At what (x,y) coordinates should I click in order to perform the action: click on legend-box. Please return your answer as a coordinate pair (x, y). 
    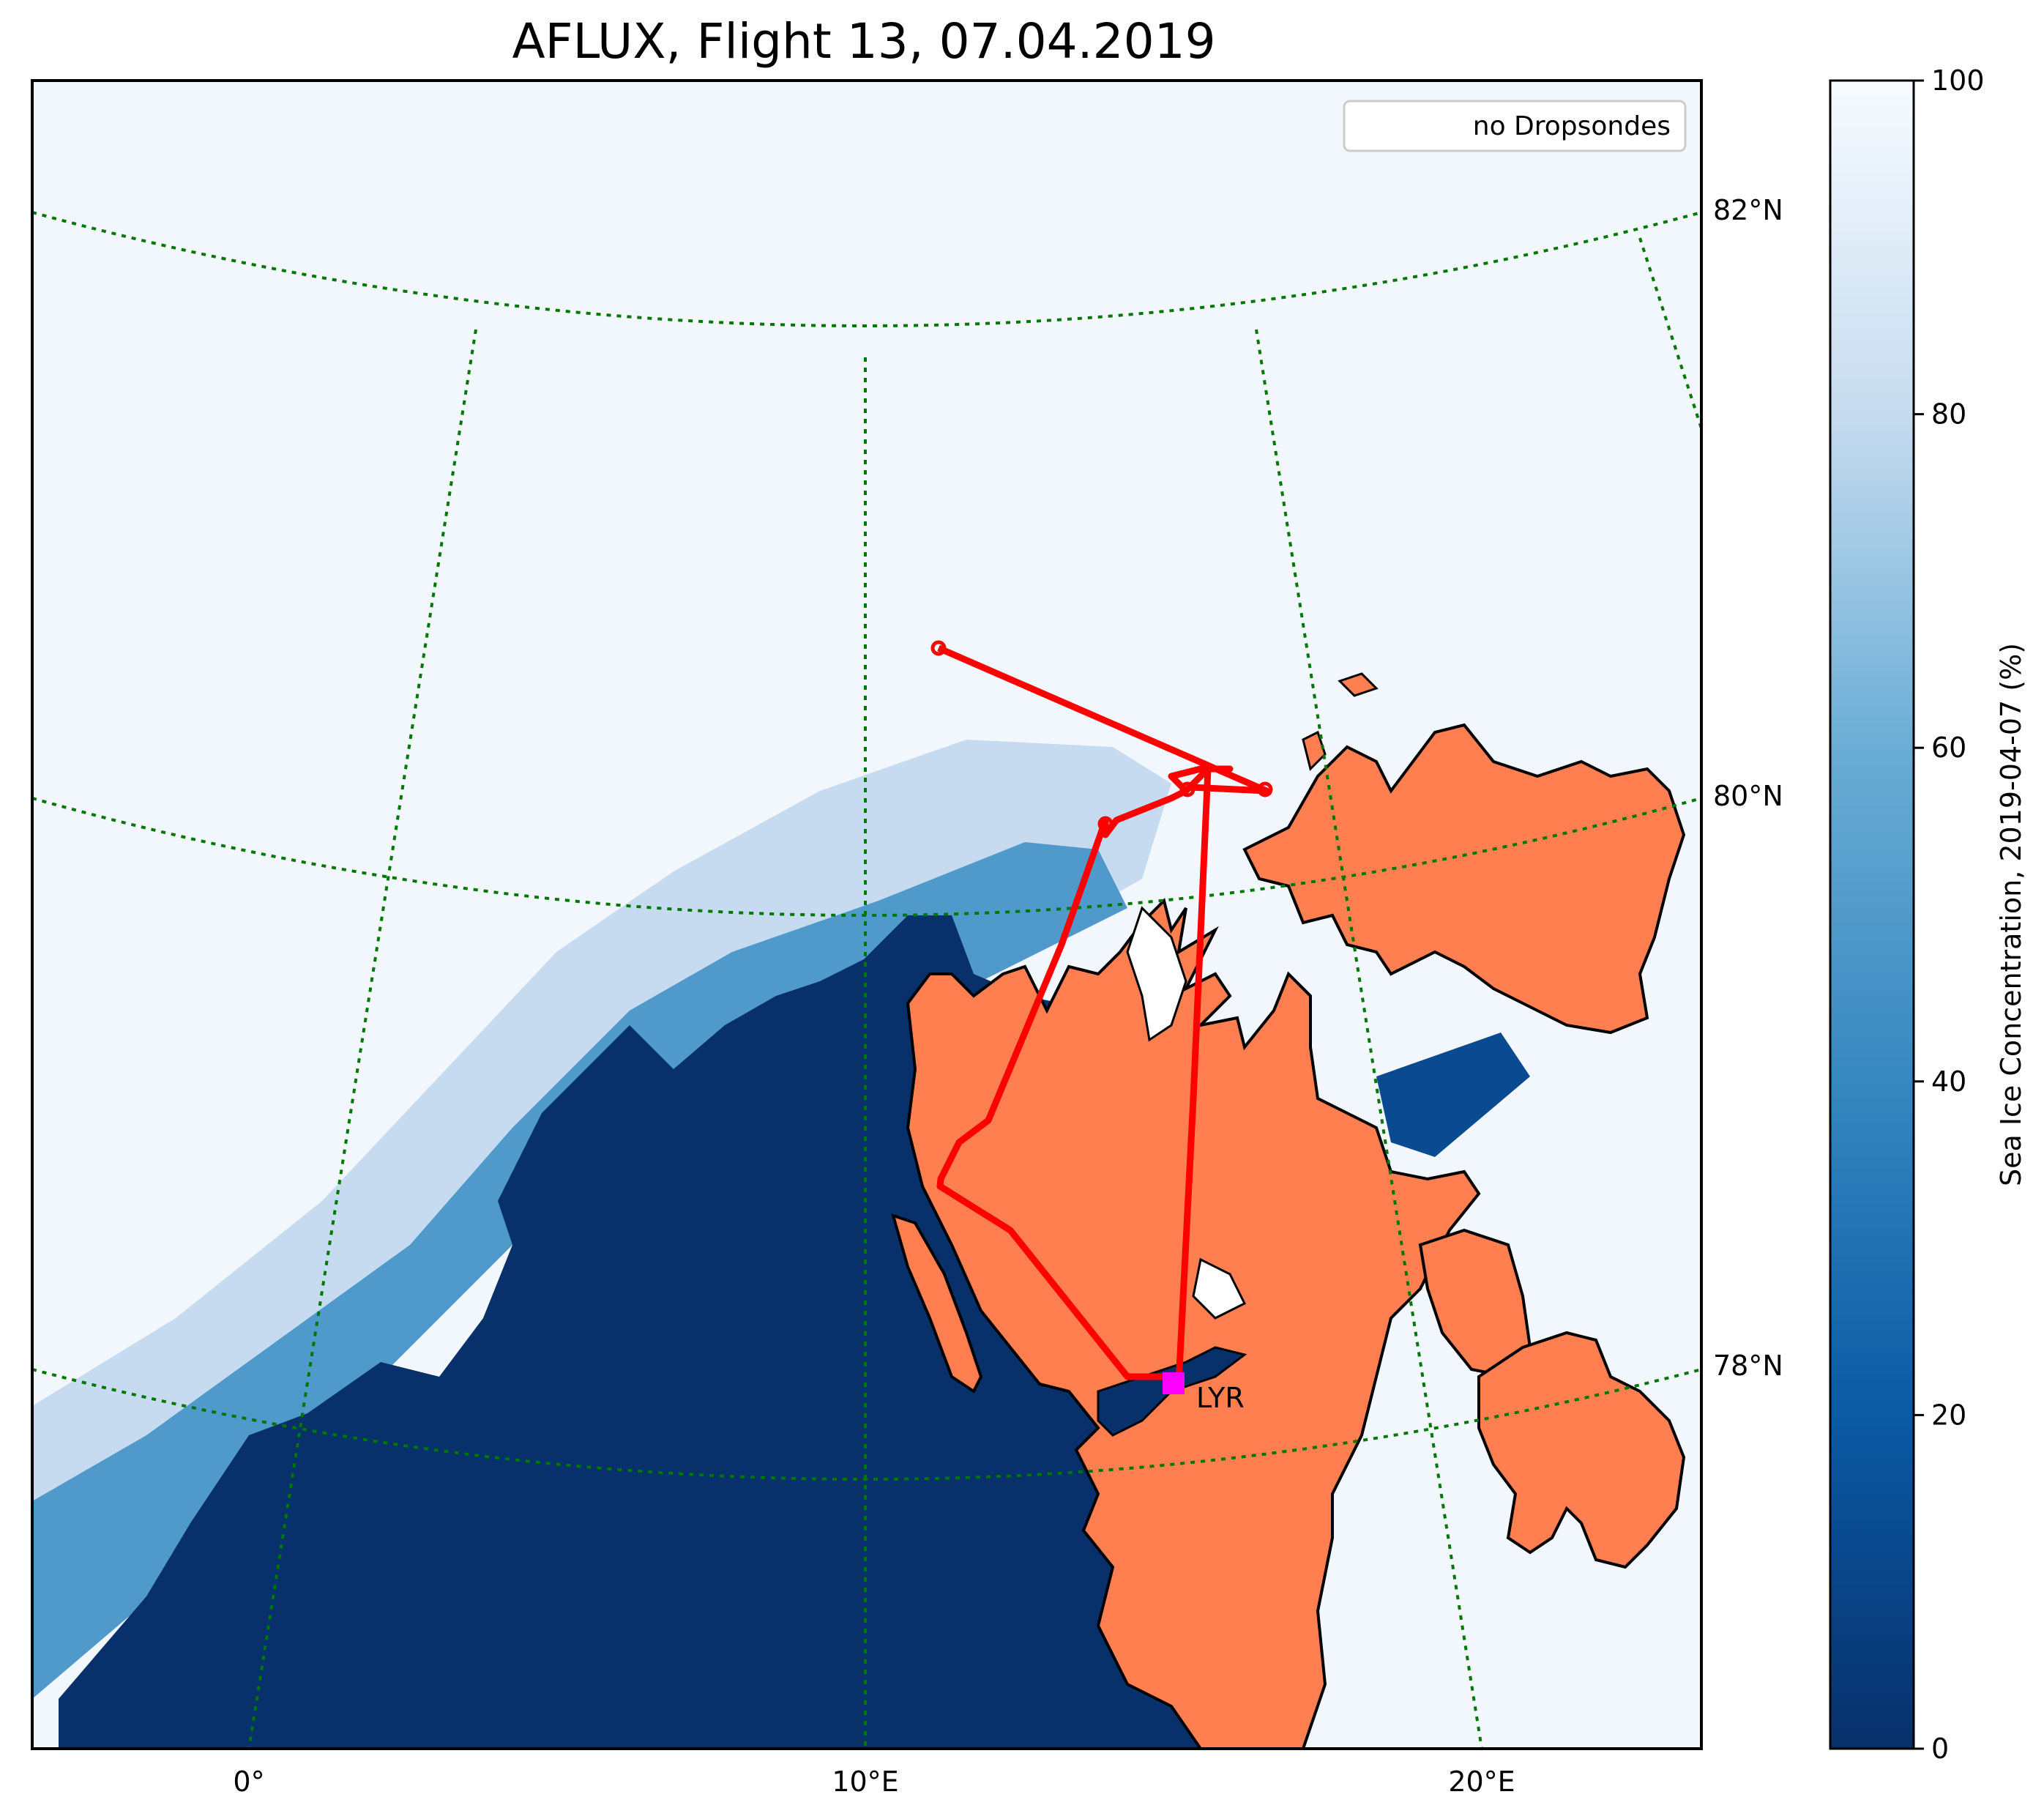
    Looking at the image, I should click on (1515, 126).